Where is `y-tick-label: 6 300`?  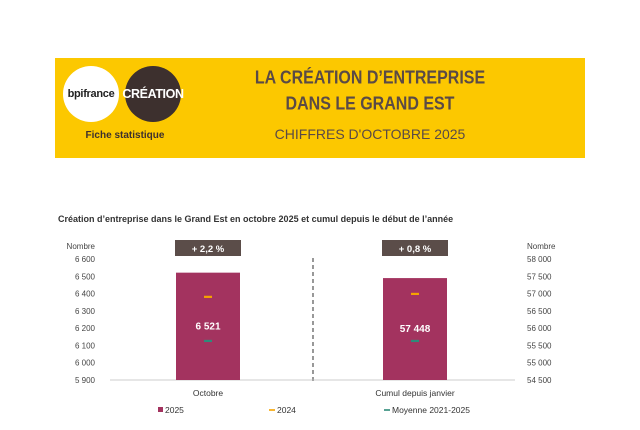
y-tick-label: 6 300 is located at coordinates (85, 311).